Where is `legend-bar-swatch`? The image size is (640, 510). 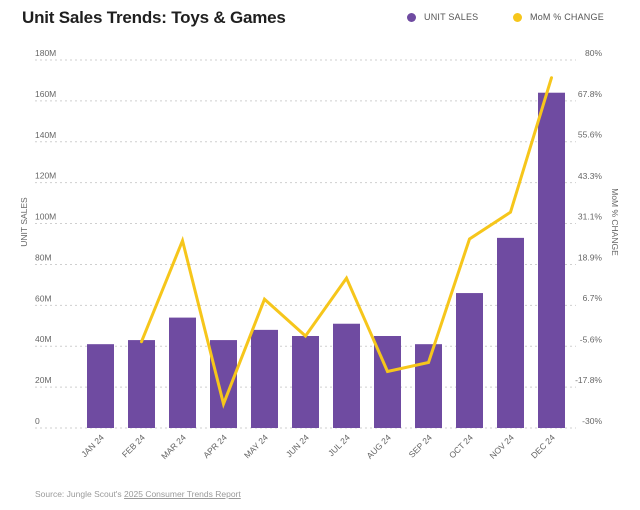
legend-bar-swatch is located at coordinates (411, 17).